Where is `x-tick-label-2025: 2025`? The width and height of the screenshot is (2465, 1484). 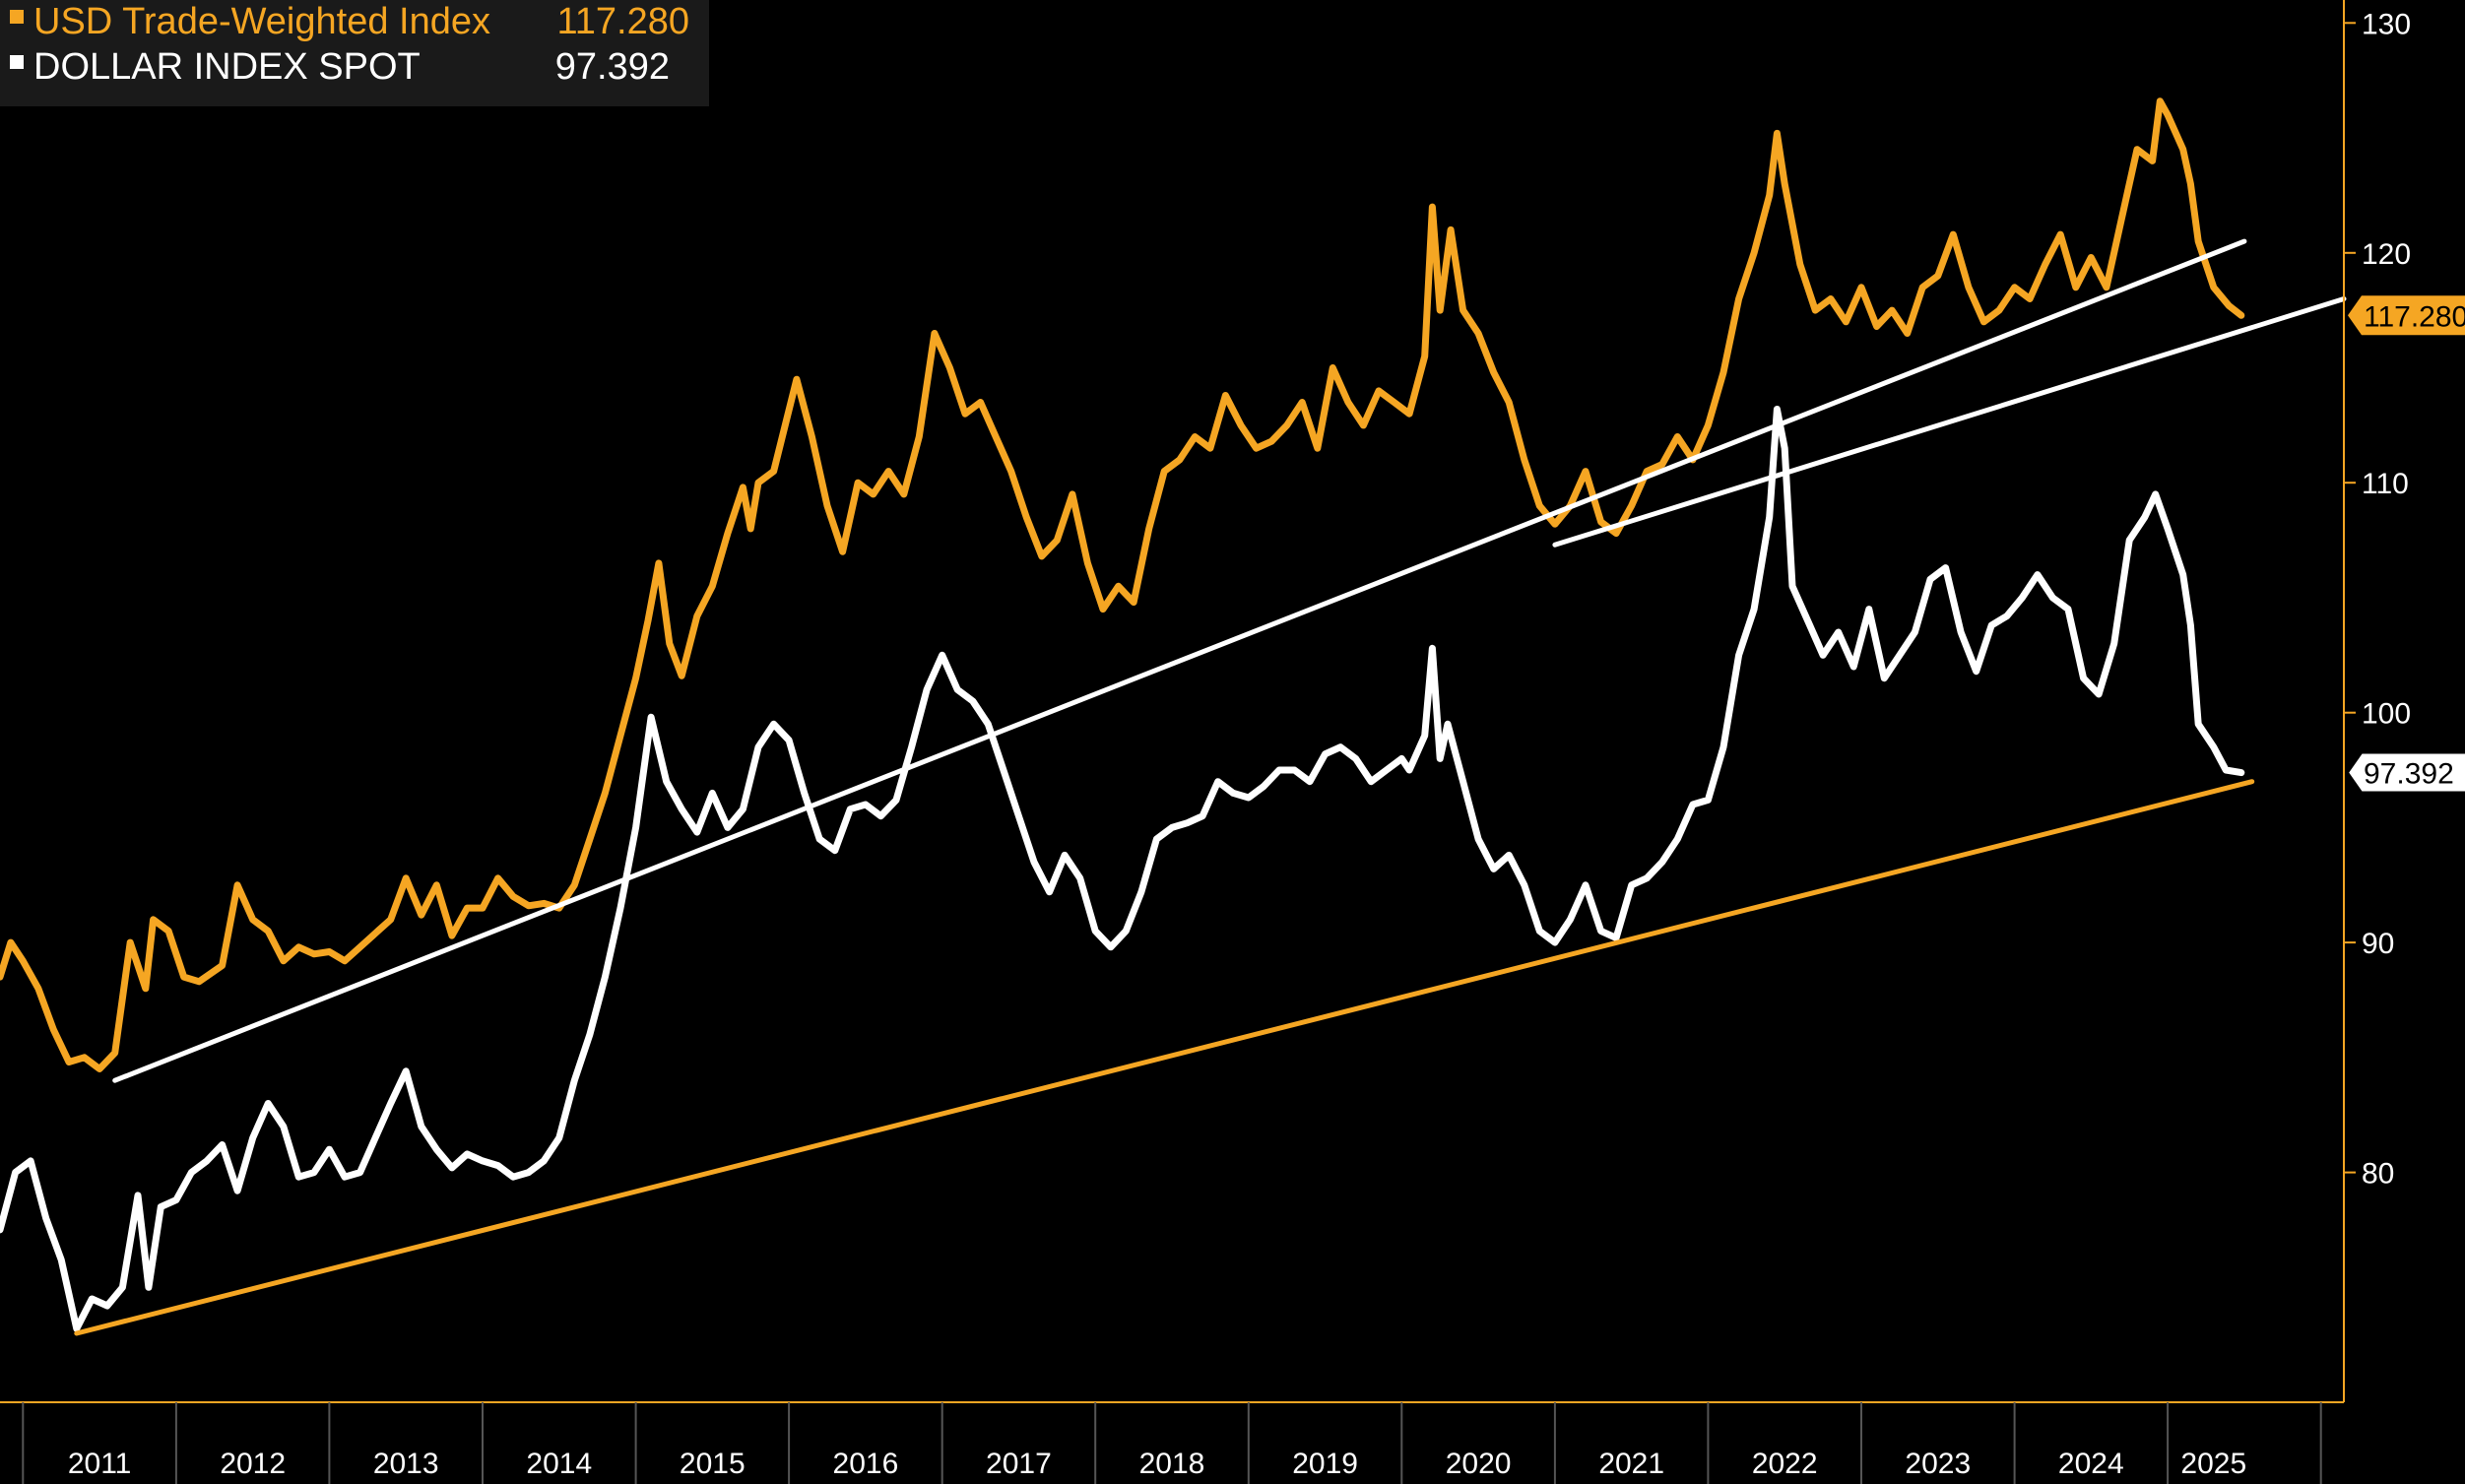
x-tick-label-2025: 2025 is located at coordinates (2213, 1464).